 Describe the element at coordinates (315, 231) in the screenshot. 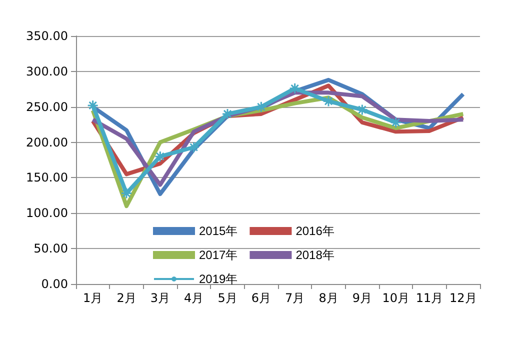

I see `legend-label: 2016年` at that location.